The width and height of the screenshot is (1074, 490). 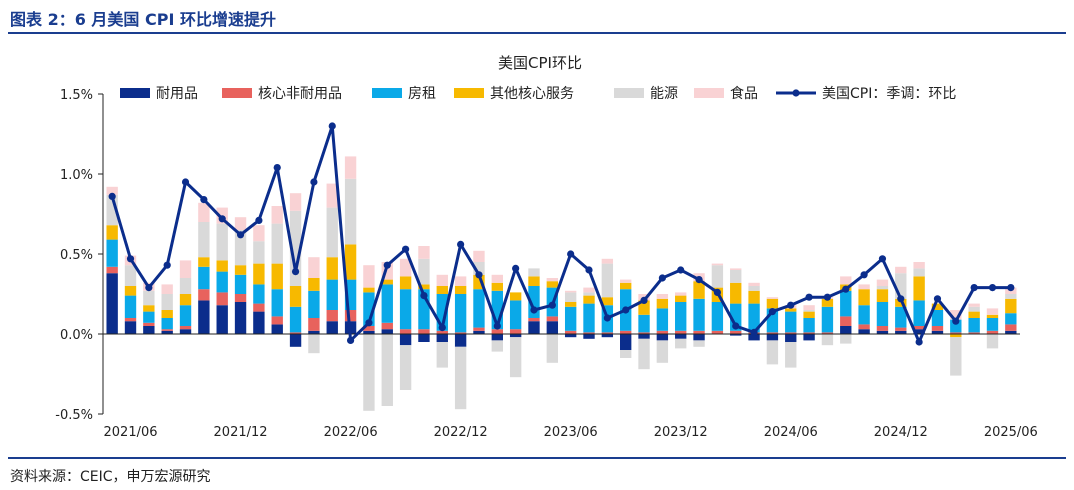 What do you see at coordinates (237, 93) in the screenshot?
I see `legend-swatch-core-nondurable` at bounding box center [237, 93].